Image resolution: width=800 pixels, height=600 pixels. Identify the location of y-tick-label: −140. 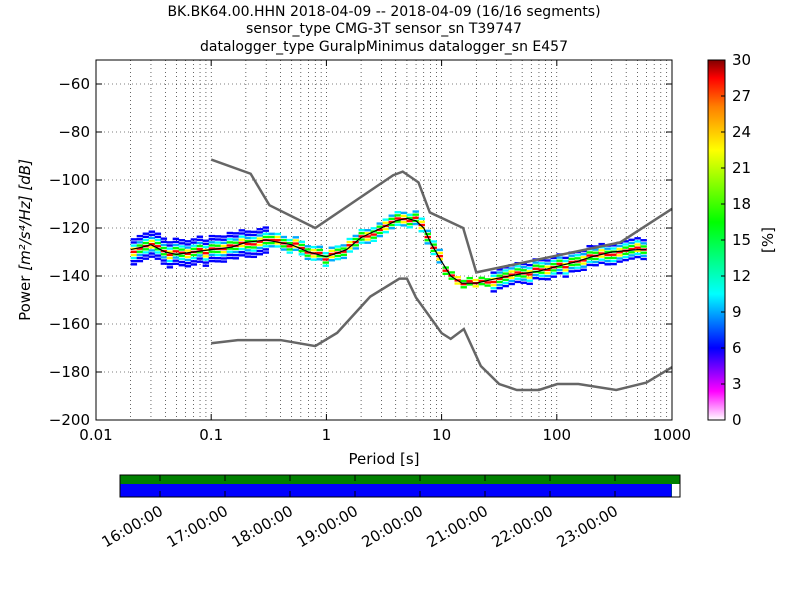
(69, 276).